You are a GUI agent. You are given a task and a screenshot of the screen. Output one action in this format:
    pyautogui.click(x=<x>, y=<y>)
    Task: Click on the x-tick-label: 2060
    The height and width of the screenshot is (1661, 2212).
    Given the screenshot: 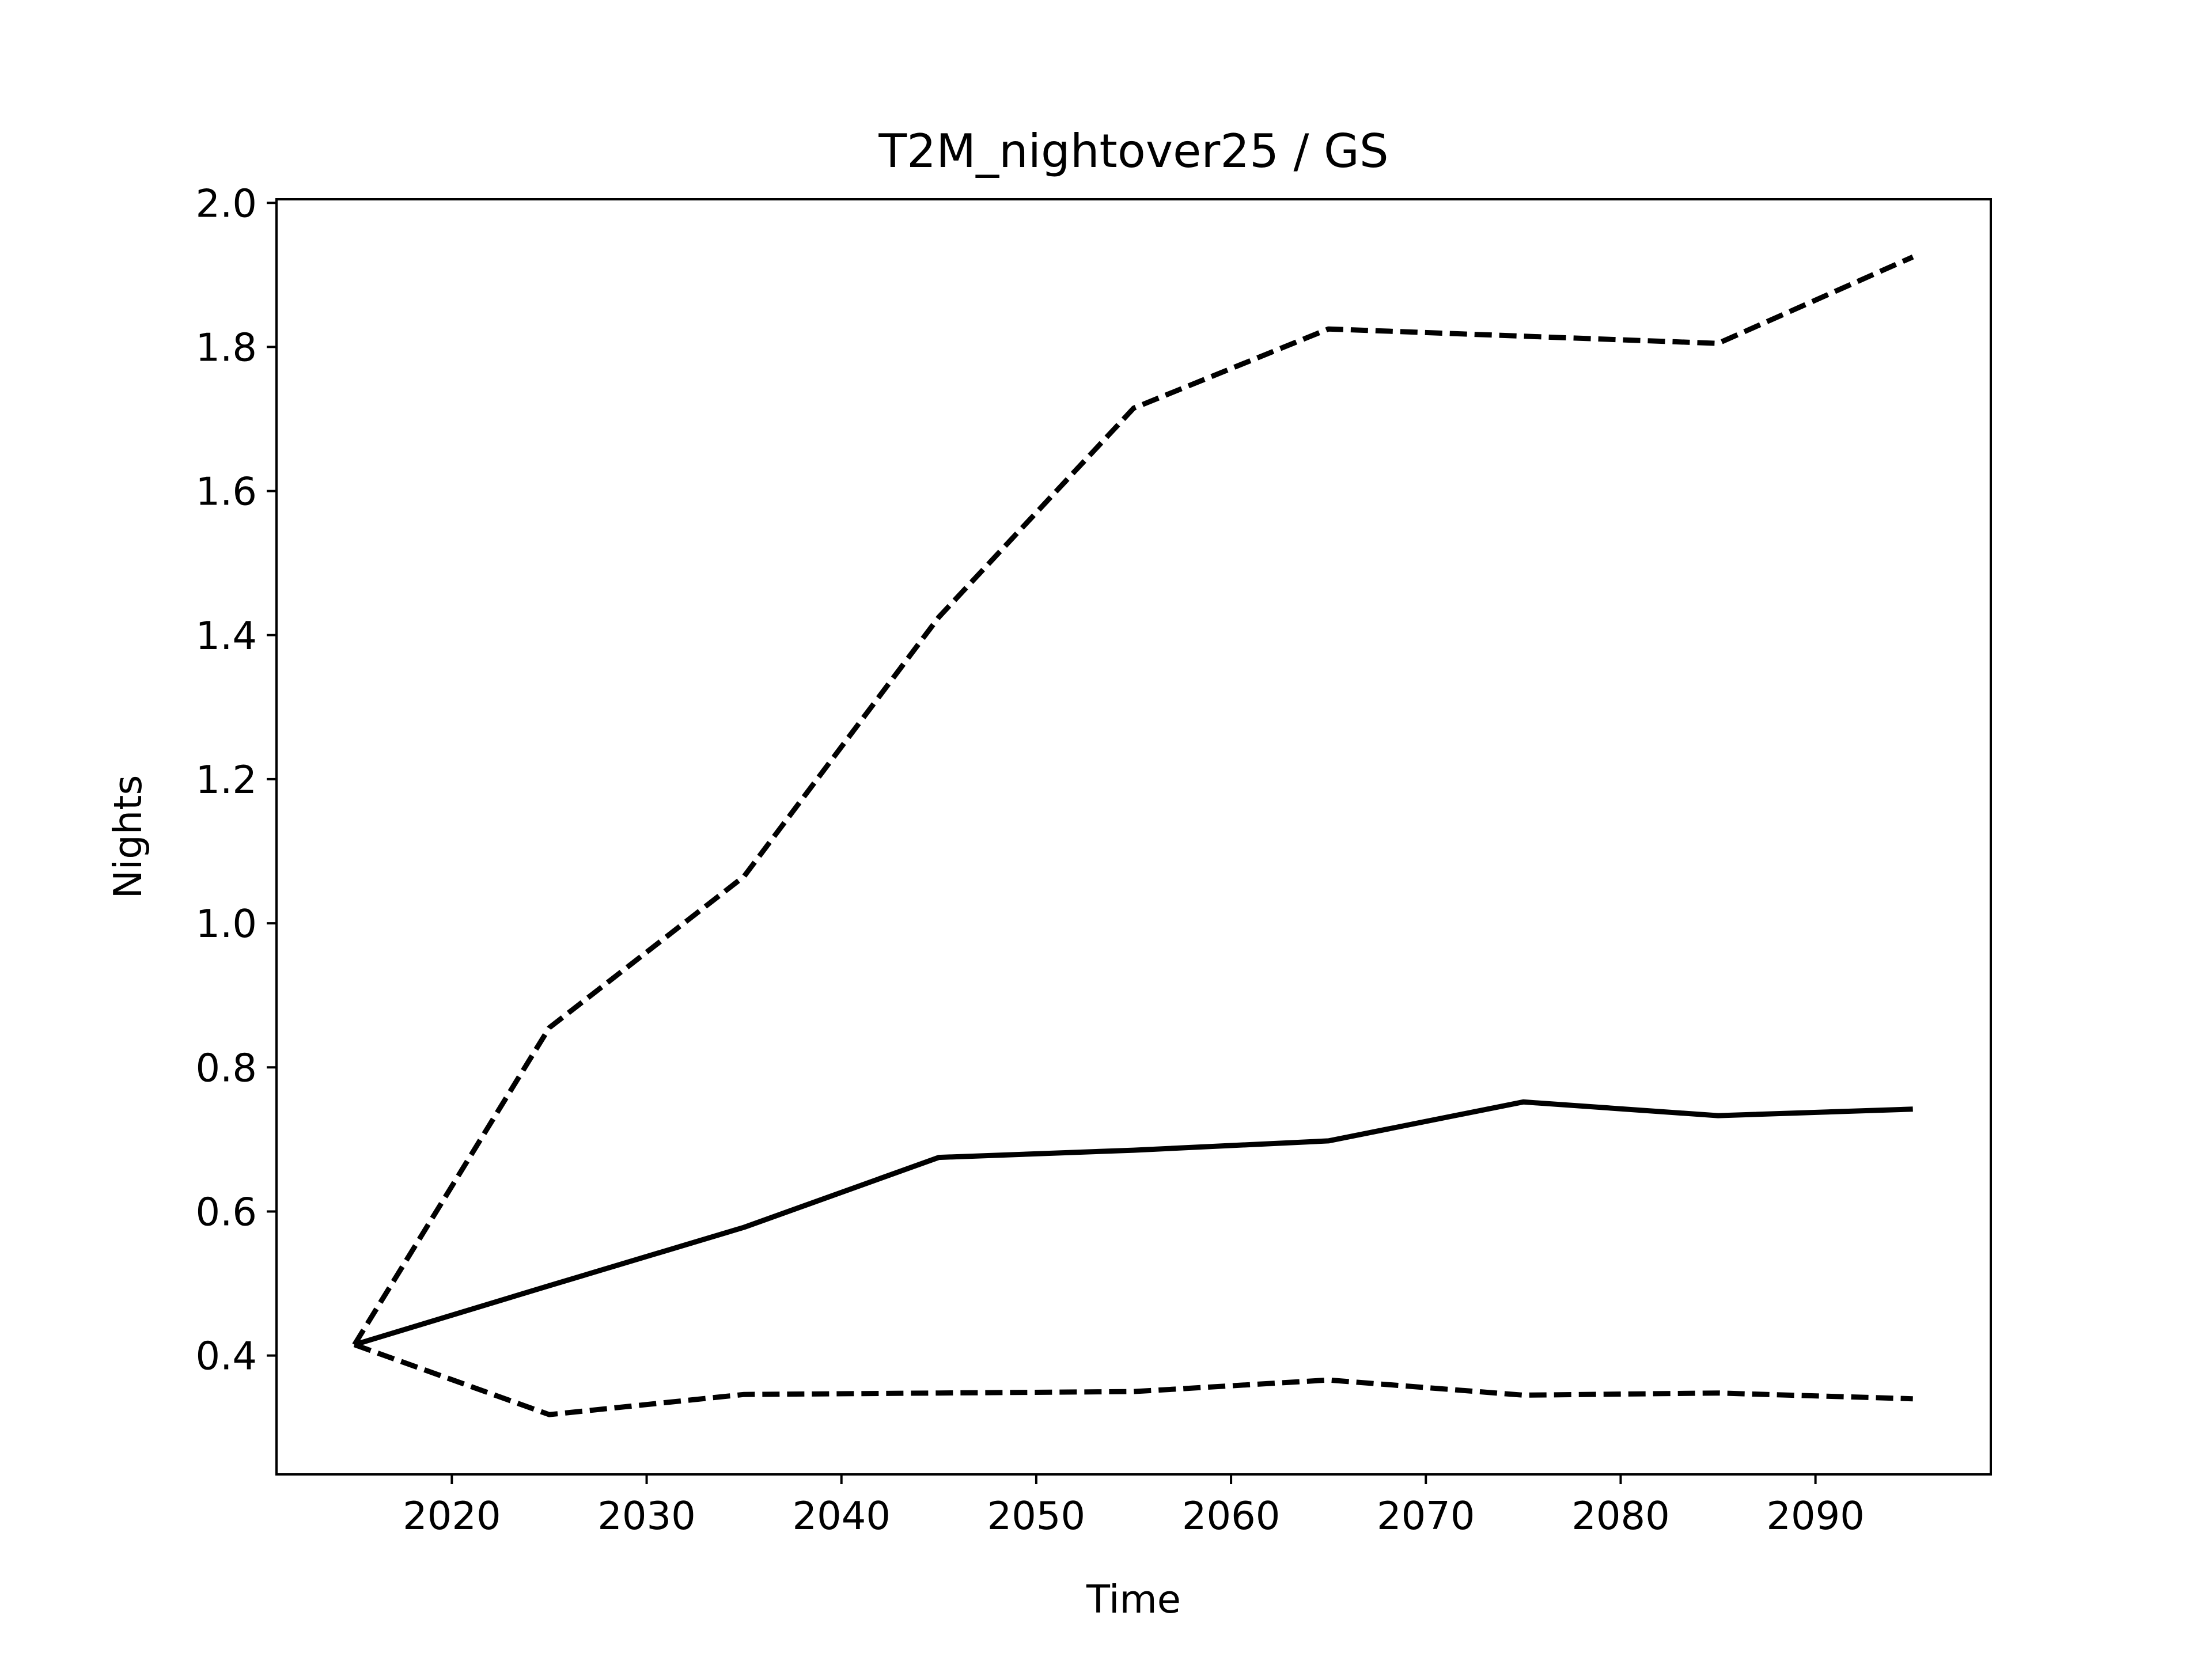 What is the action you would take?
    pyautogui.click(x=1231, y=1515)
    